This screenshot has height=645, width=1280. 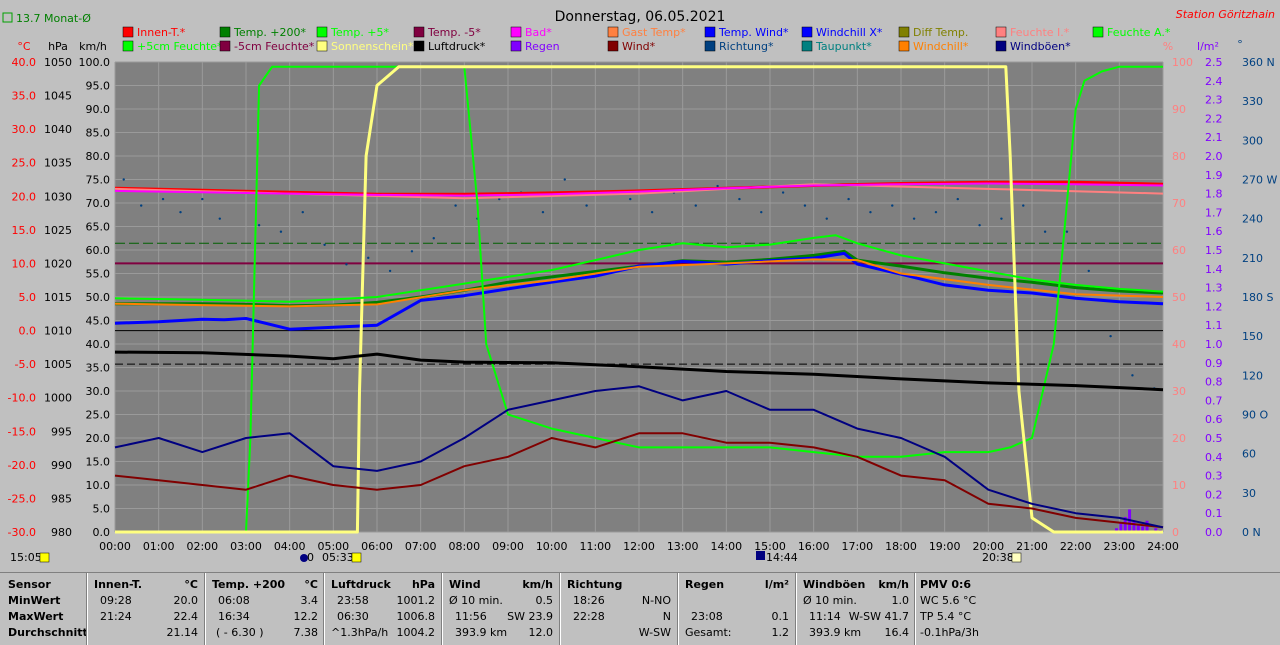 I want to click on hpa-tick-label: 1025, so click(x=58, y=230).